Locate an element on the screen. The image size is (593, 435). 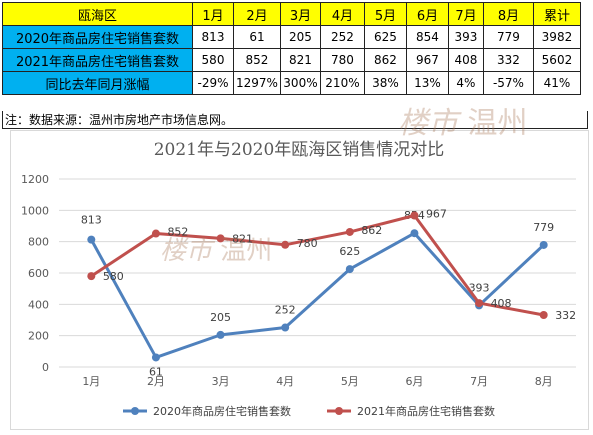
data-label: 252 is located at coordinates (285, 310).